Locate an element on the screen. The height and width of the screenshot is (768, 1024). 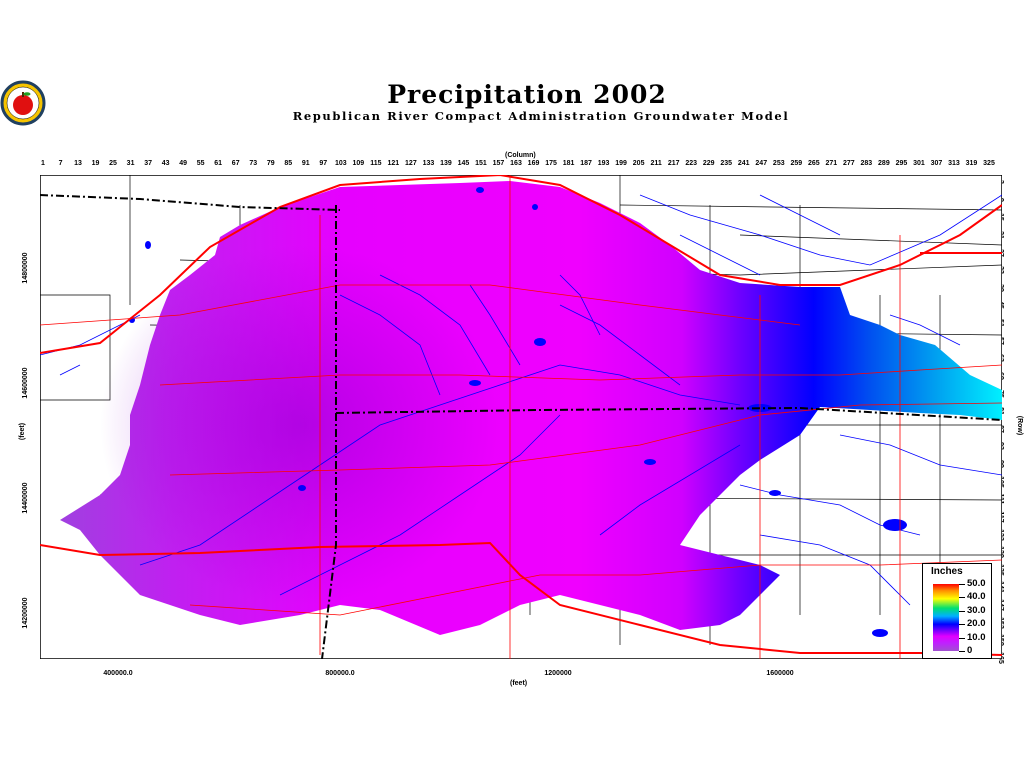
column-tick-label: 193 is located at coordinates (603, 163).